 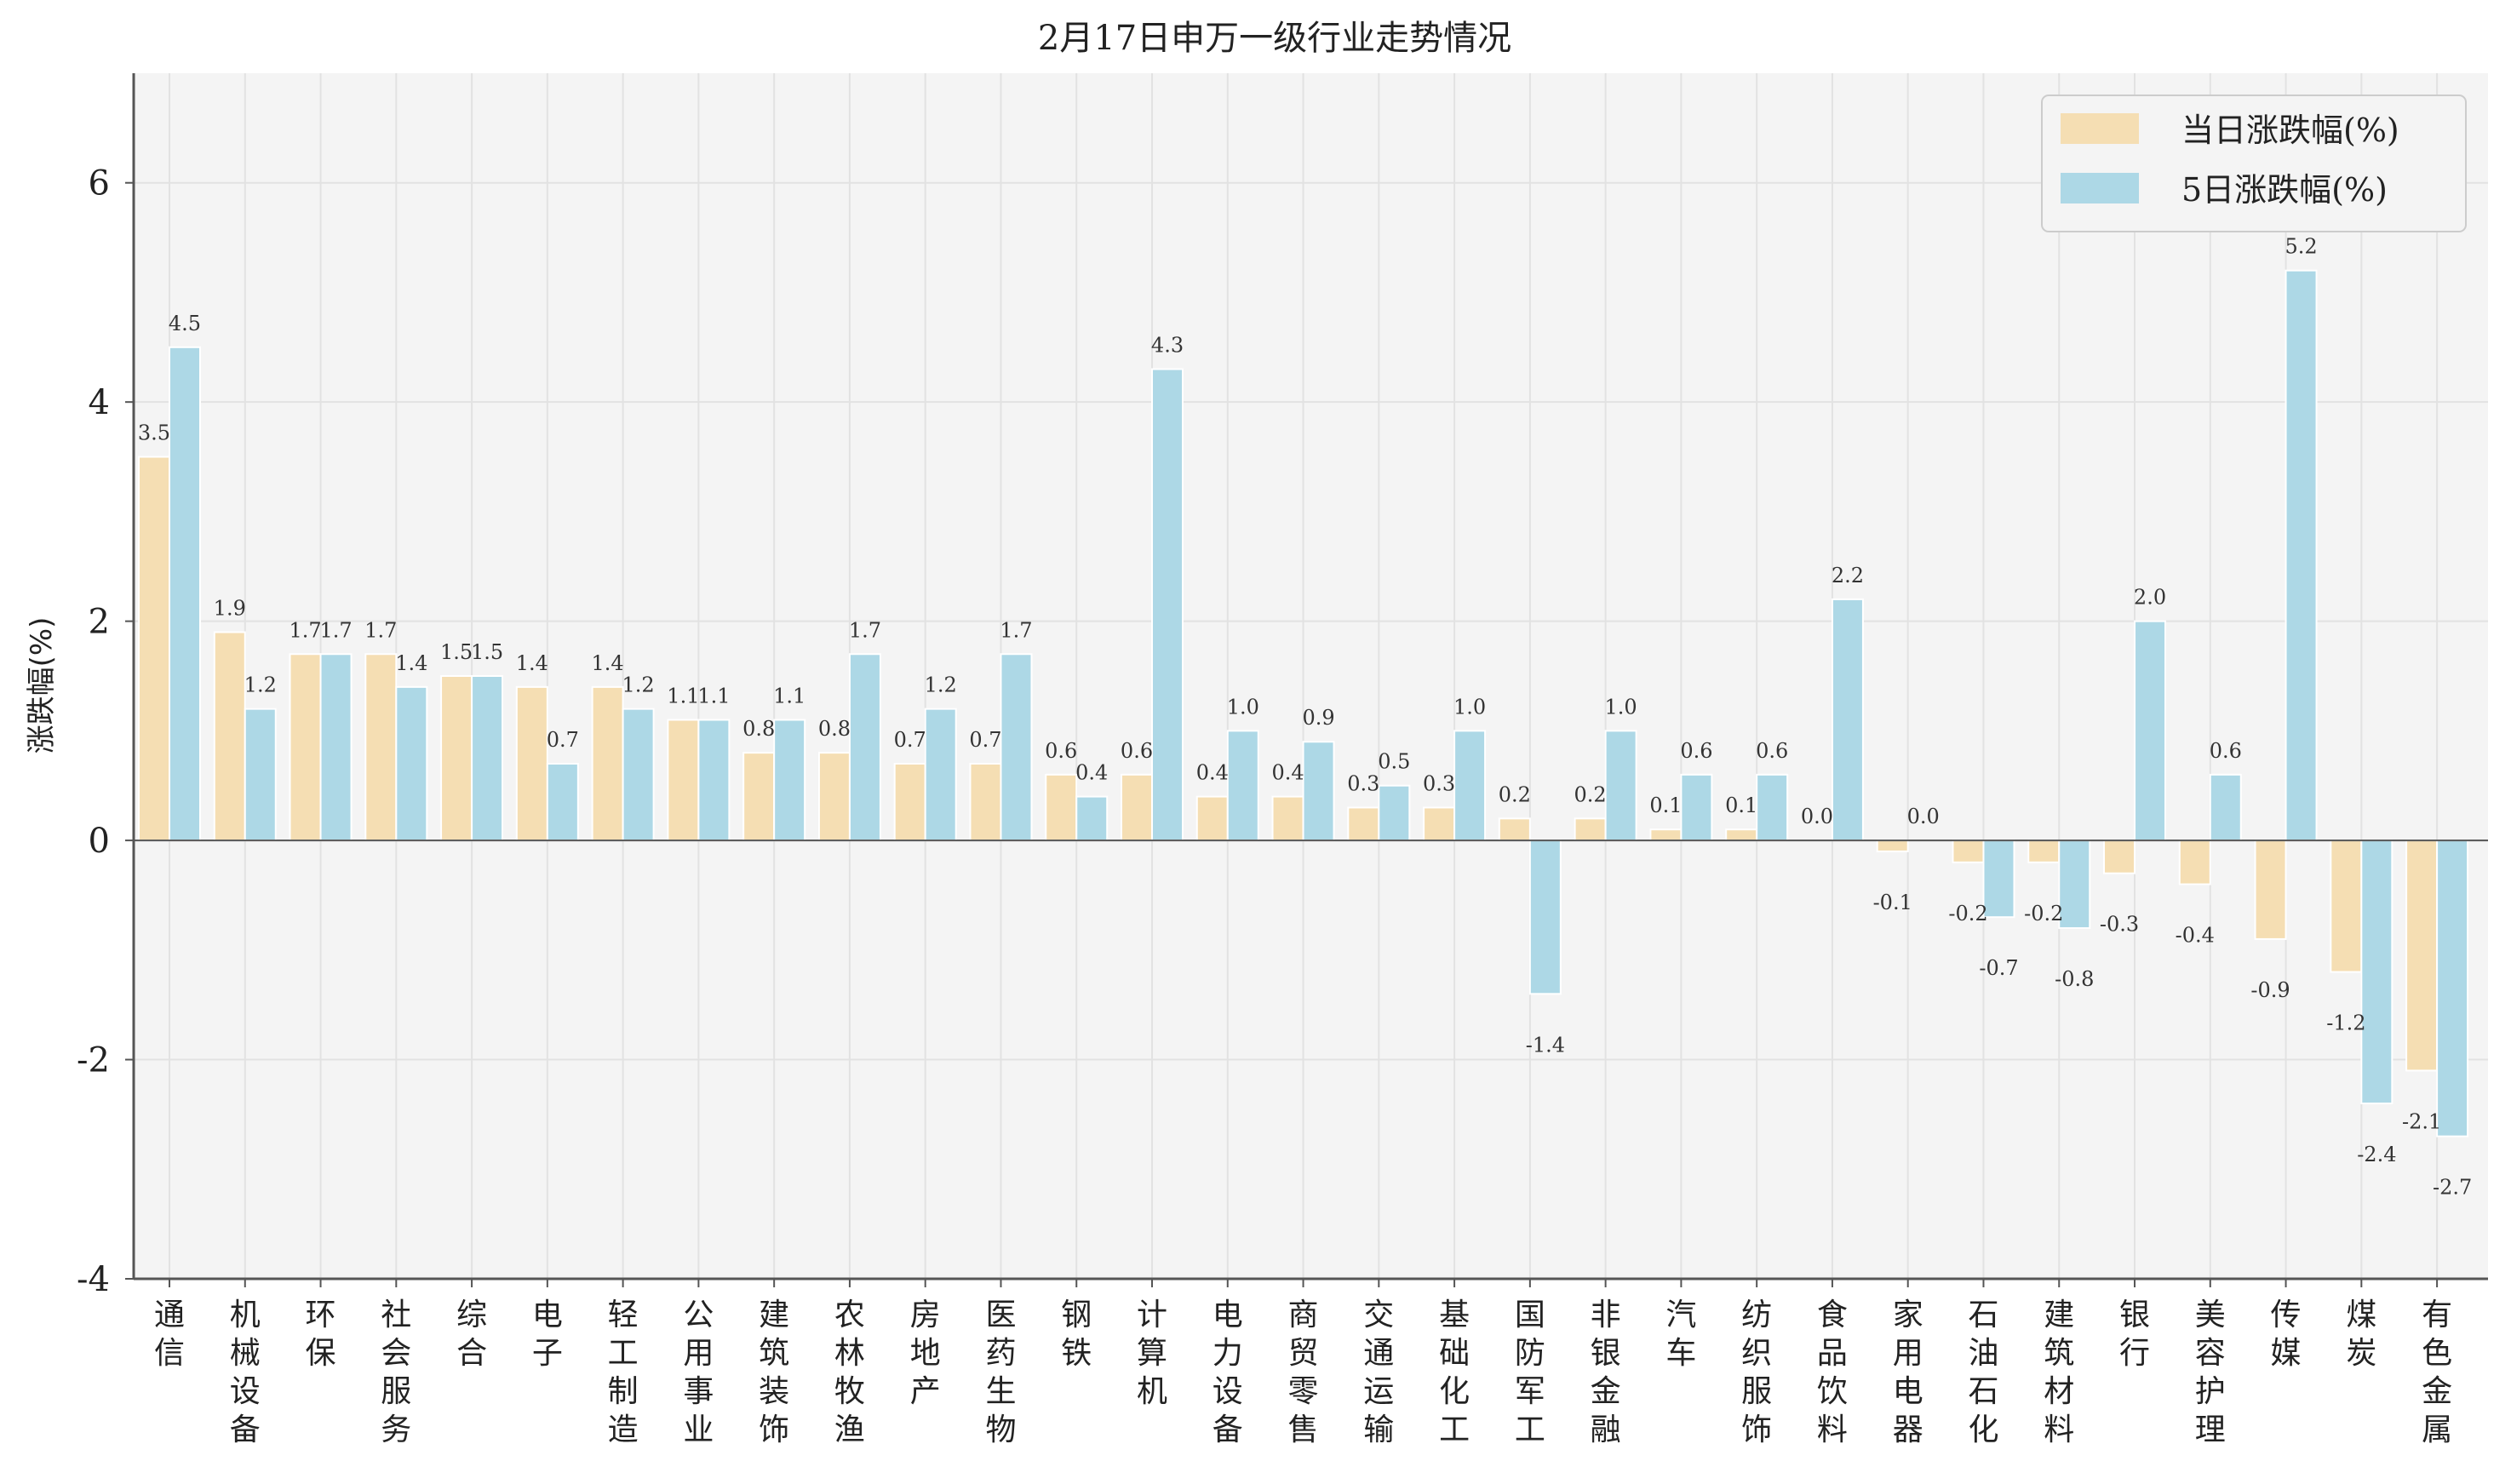 I want to click on x-tick-label: 社会服务, so click(x=396, y=1372).